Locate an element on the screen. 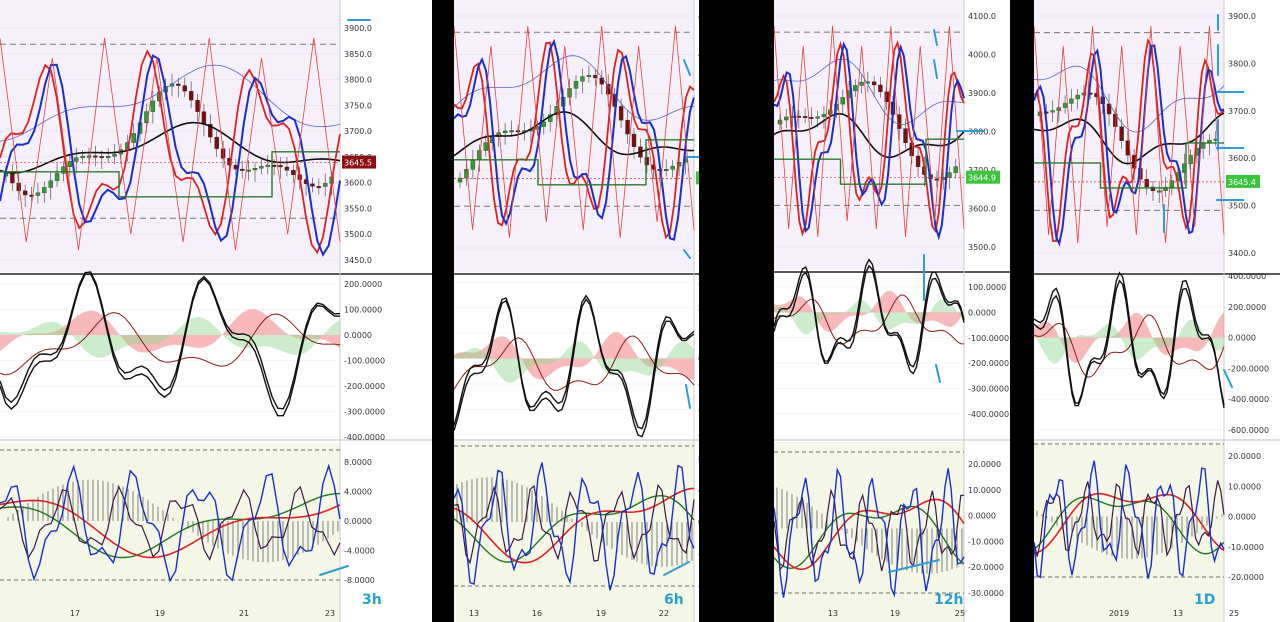 Image resolution: width=1280 pixels, height=622 pixels. histogram-area-green is located at coordinates (1129, 341).